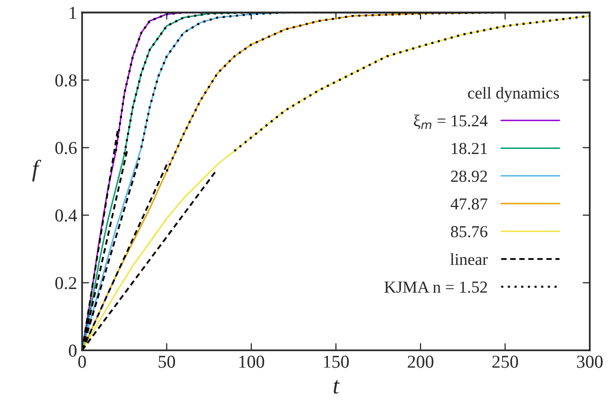  I want to click on y-tick-label: 0.8, so click(66, 80).